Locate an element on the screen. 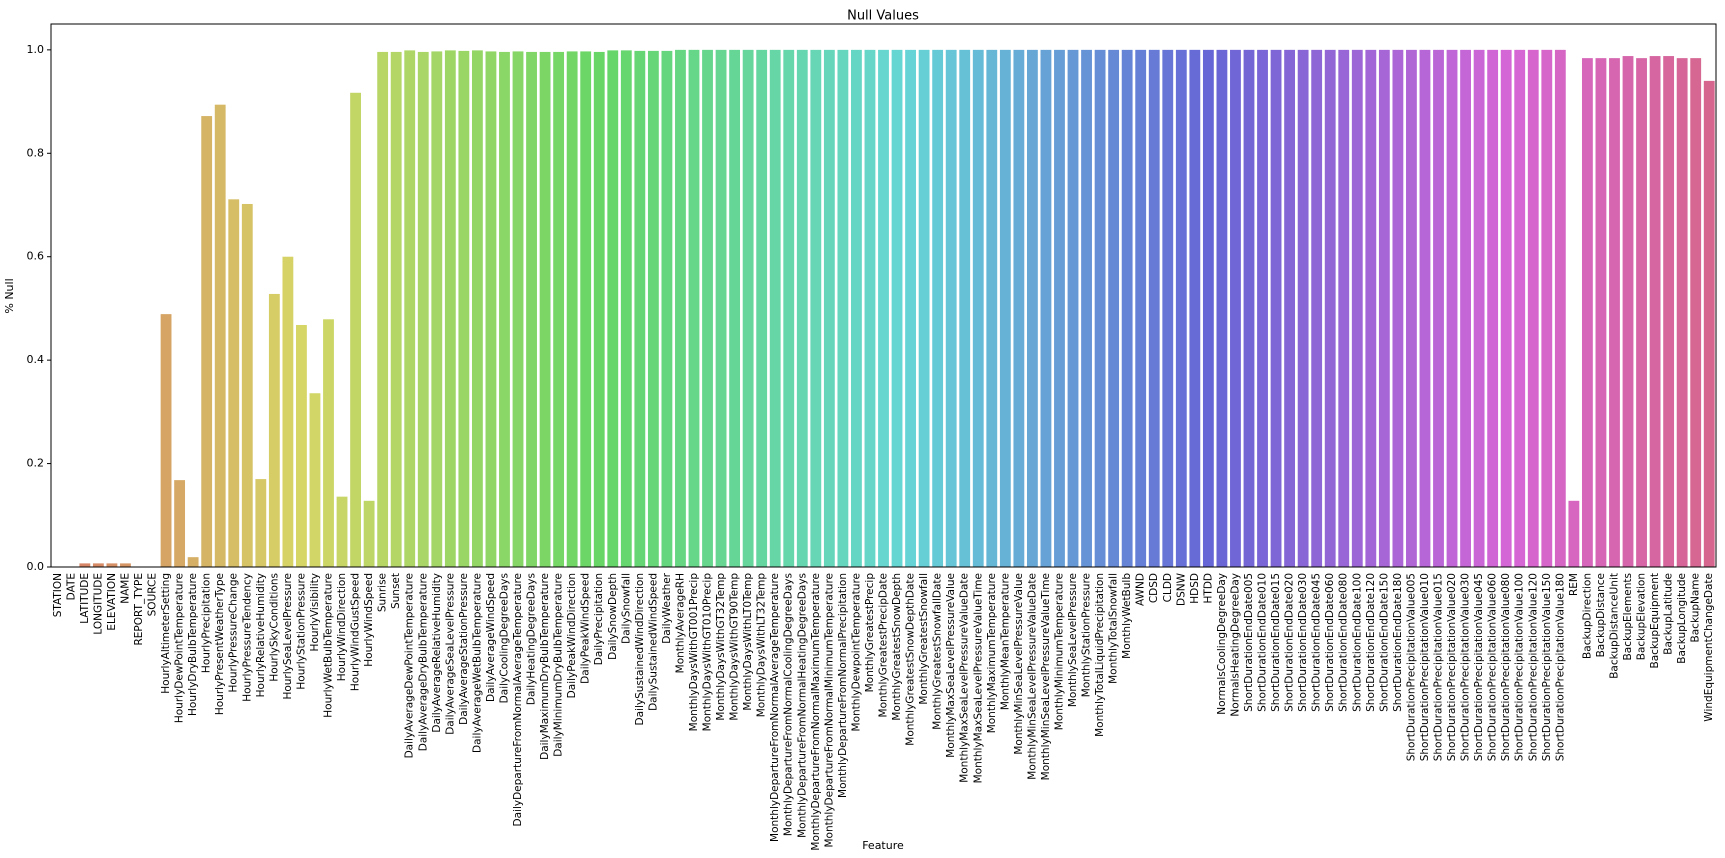 This screenshot has height=858, width=1725. x-tick-label: ShortDurationEndDate005 is located at coordinates (1249, 642).